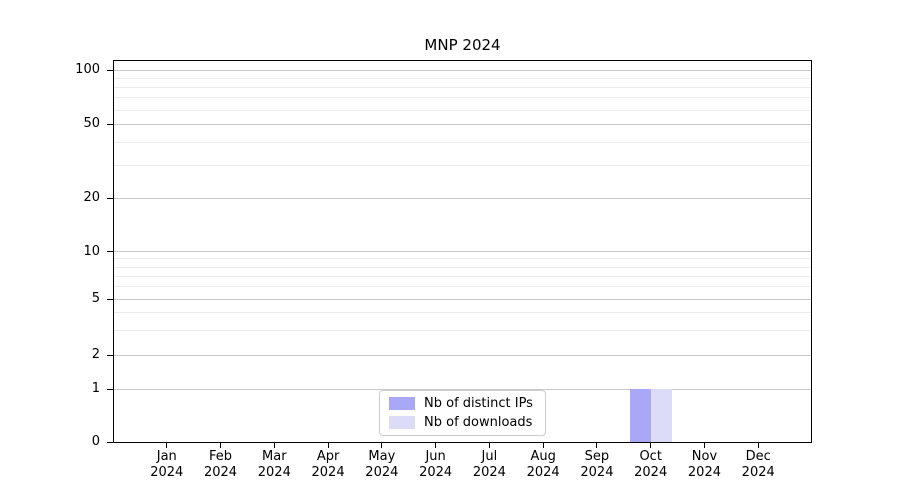  I want to click on y-axis-tick-label: 5, so click(95, 299).